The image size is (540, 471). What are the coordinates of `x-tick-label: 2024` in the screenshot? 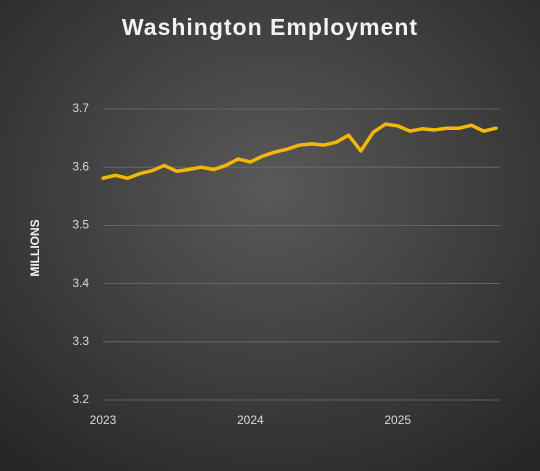 It's located at (250, 420).